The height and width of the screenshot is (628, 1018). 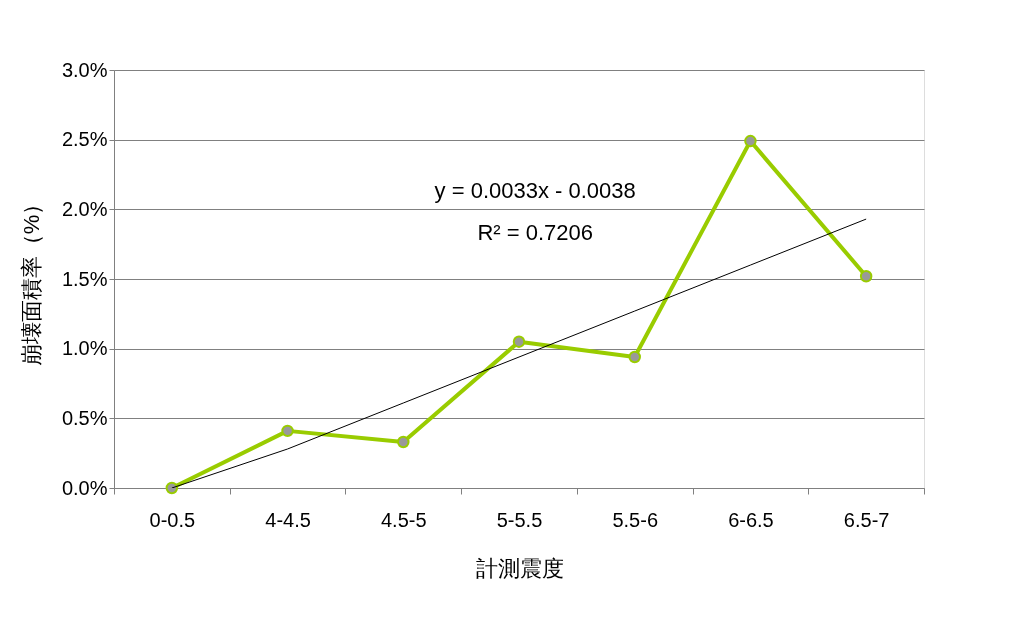 What do you see at coordinates (84, 69) in the screenshot?
I see `y-tick-label: 3.0%` at bounding box center [84, 69].